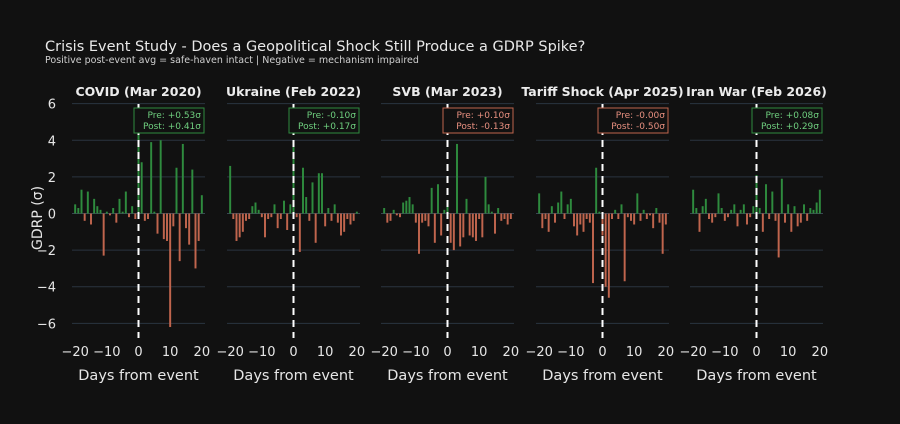  I want to click on annotation-post: Post: -0.50σ, so click(638, 127).